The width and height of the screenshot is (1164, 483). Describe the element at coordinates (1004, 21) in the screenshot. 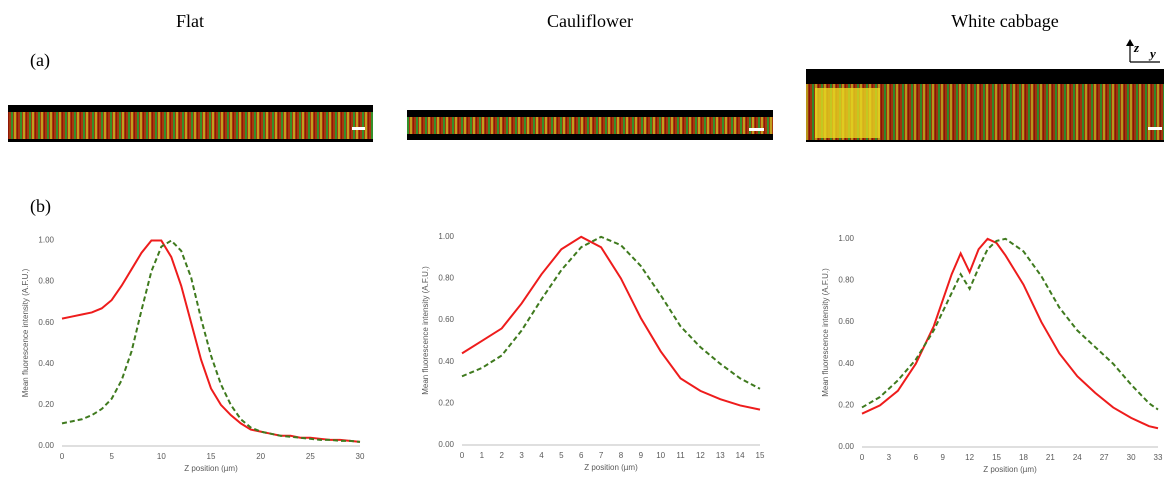

I see `column-title: White cabbage` at that location.